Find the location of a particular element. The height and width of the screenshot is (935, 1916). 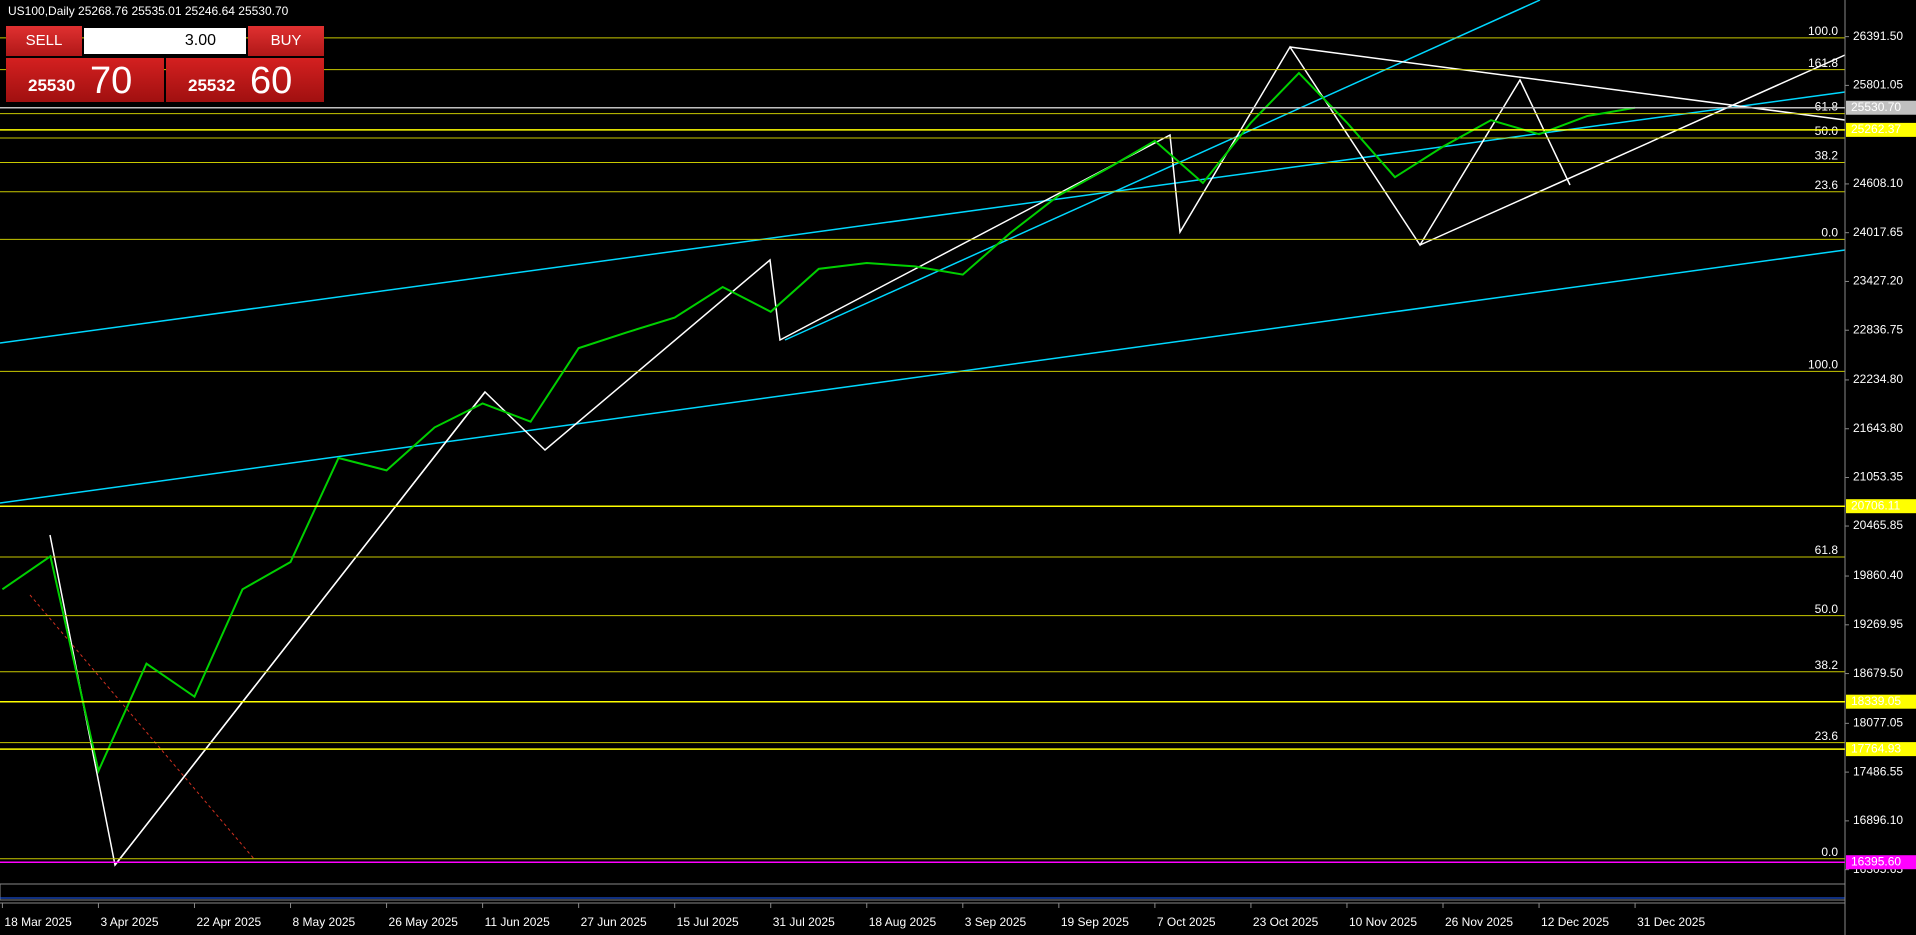

ask-price: 25532 60 is located at coordinates (245, 80).